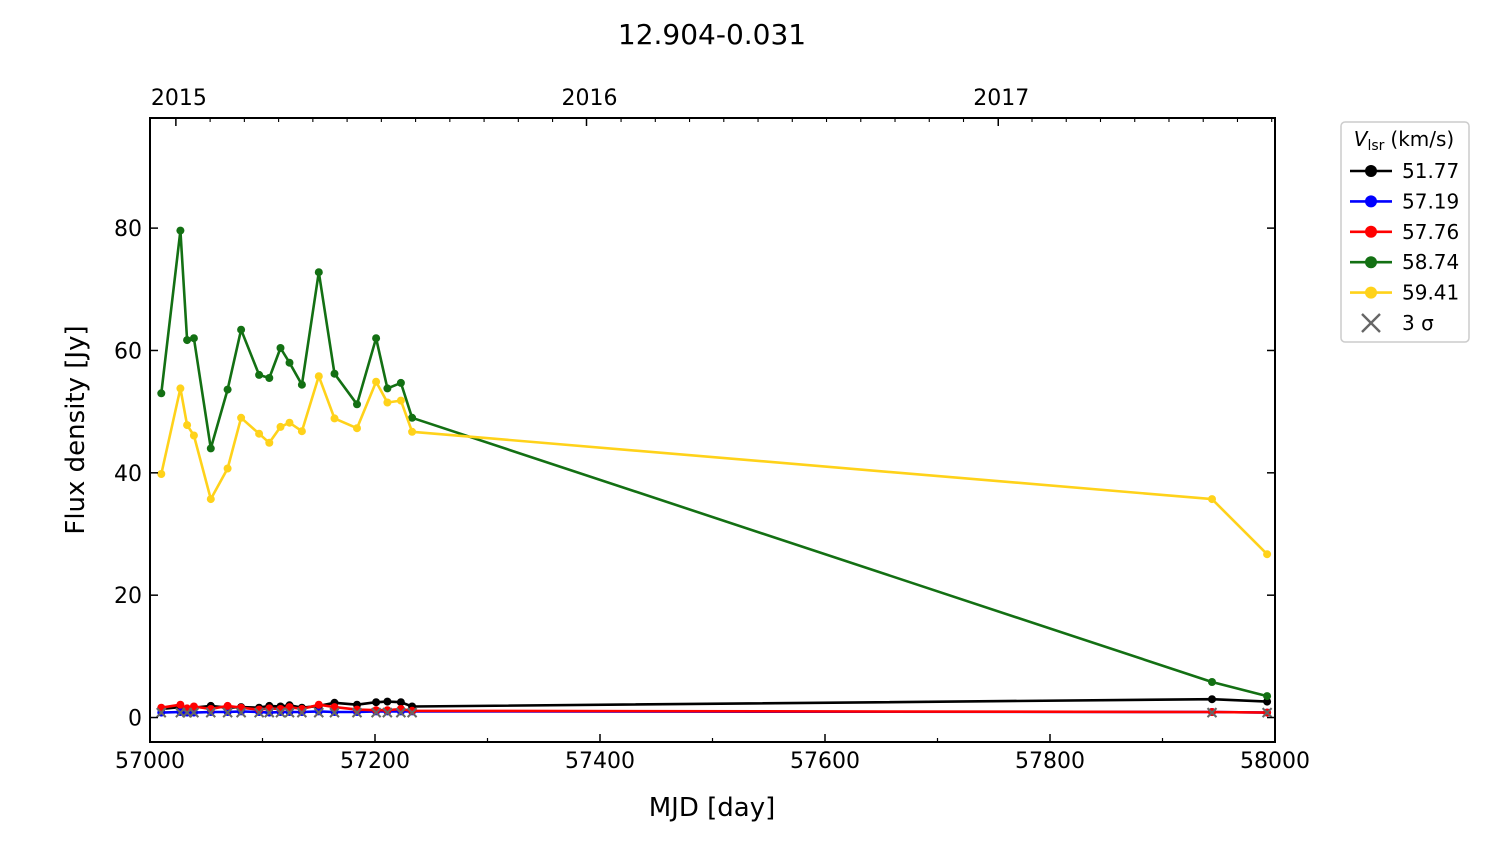 The height and width of the screenshot is (844, 1500). I want to click on legend-label-57.19: 57.19, so click(1430, 201).